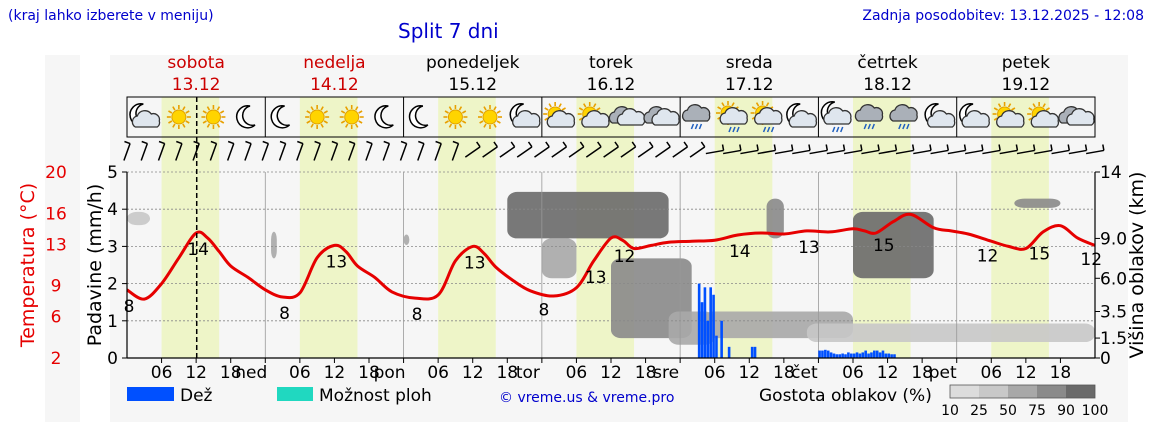 This screenshot has height=443, width=1152. I want to click on temperature-tick-label: 9, so click(56, 287).